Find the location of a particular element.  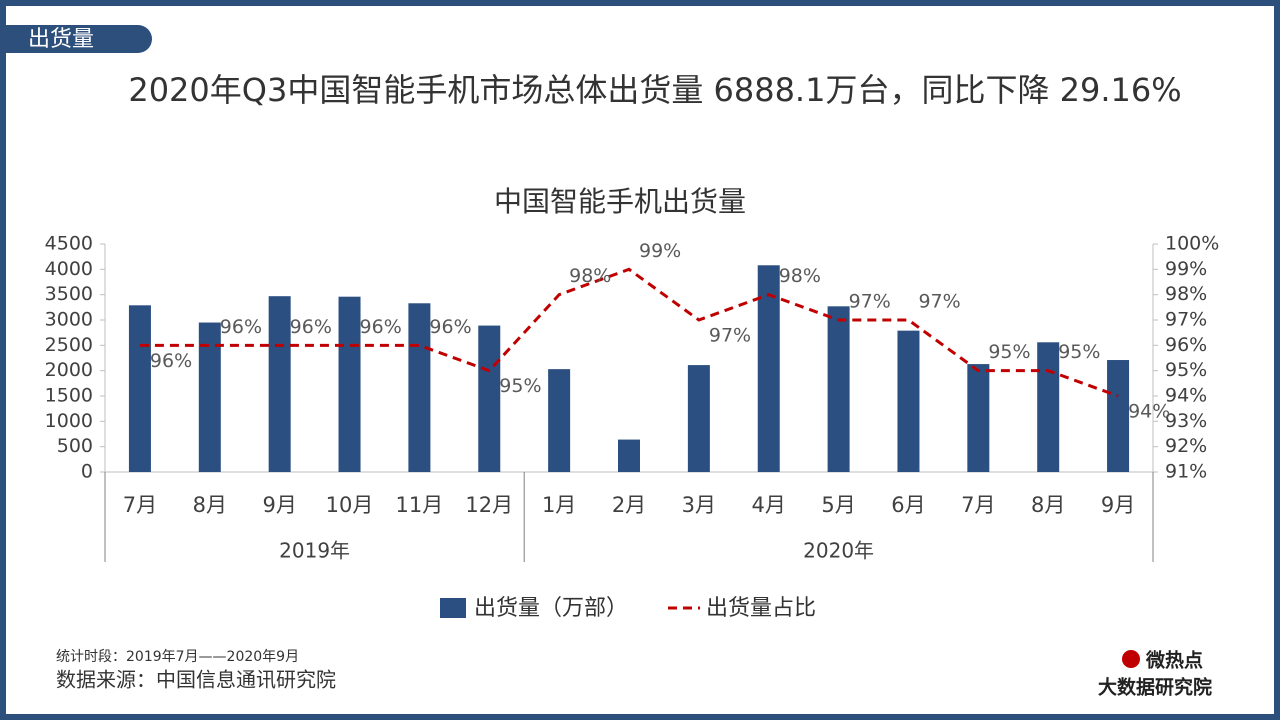

source-note: 数据来源：中国信息通讯研究院 is located at coordinates (196, 680).